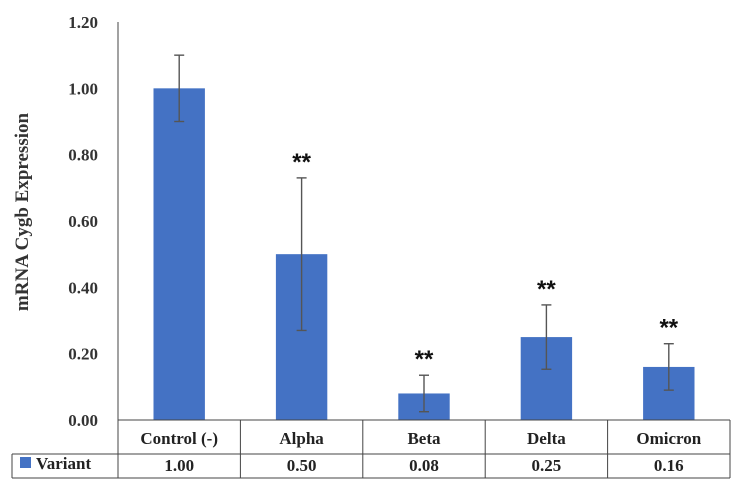  I want to click on data-value-cell: 0.25, so click(547, 465).